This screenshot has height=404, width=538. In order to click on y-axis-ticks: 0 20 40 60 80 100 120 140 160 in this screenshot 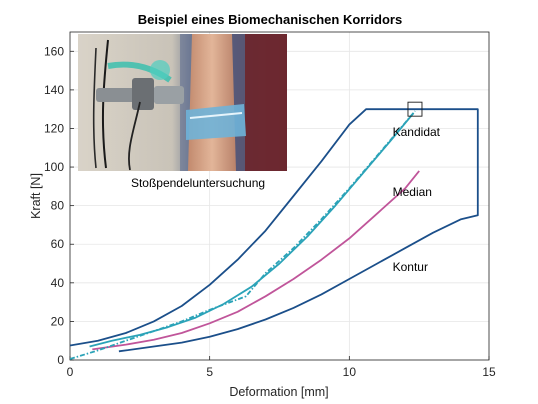, I will do `click(59, 205)`.